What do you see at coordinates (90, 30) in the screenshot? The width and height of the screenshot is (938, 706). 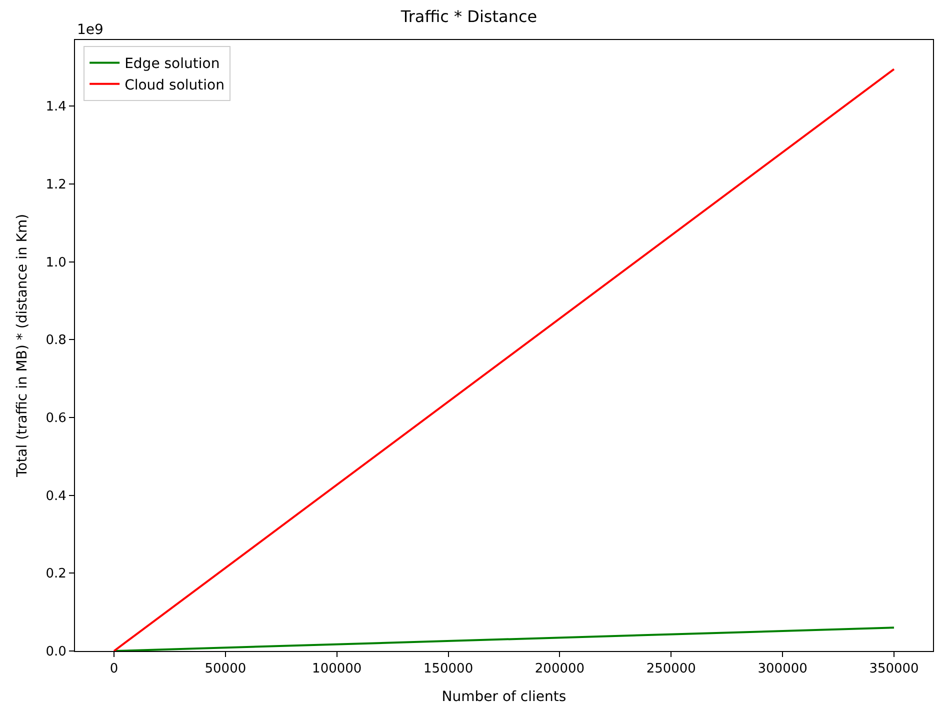 I see `text: 1e9` at bounding box center [90, 30].